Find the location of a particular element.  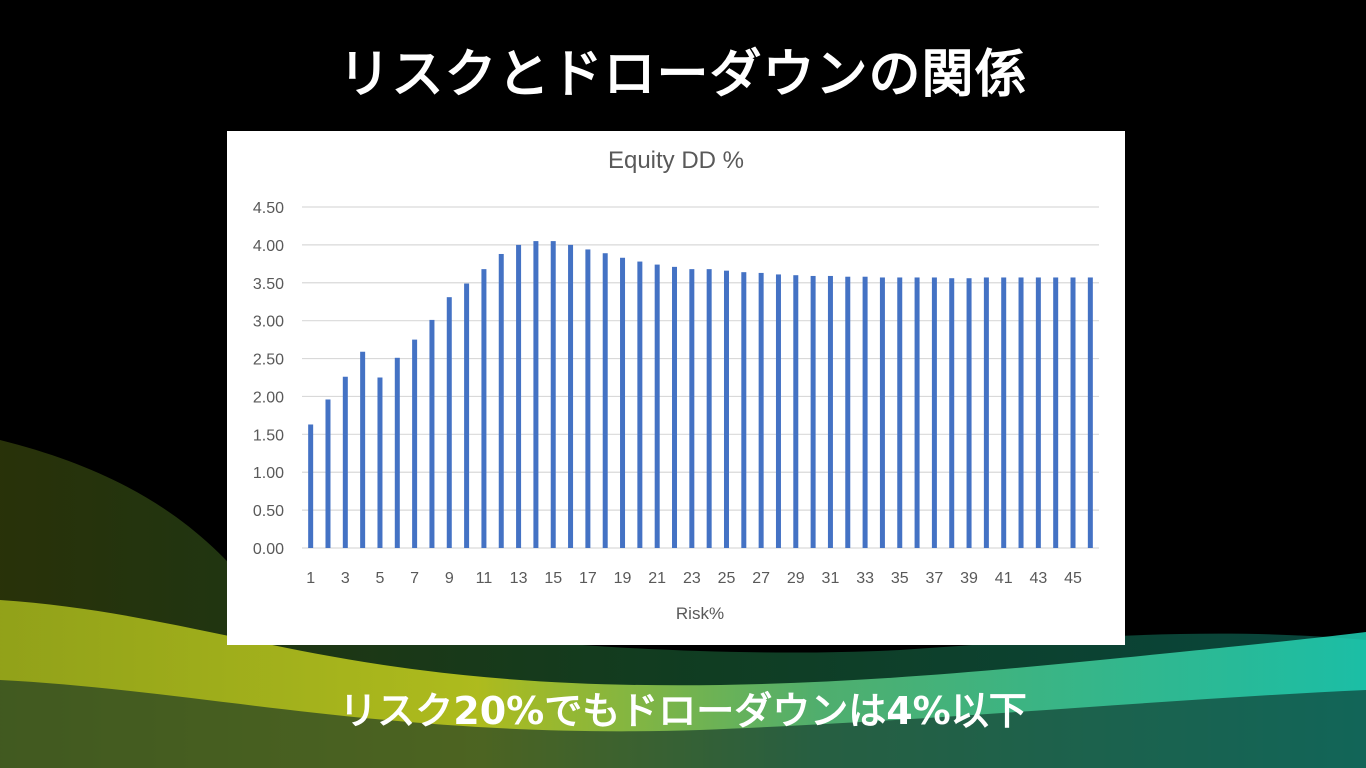

x-tick-label: 5 is located at coordinates (380, 578).